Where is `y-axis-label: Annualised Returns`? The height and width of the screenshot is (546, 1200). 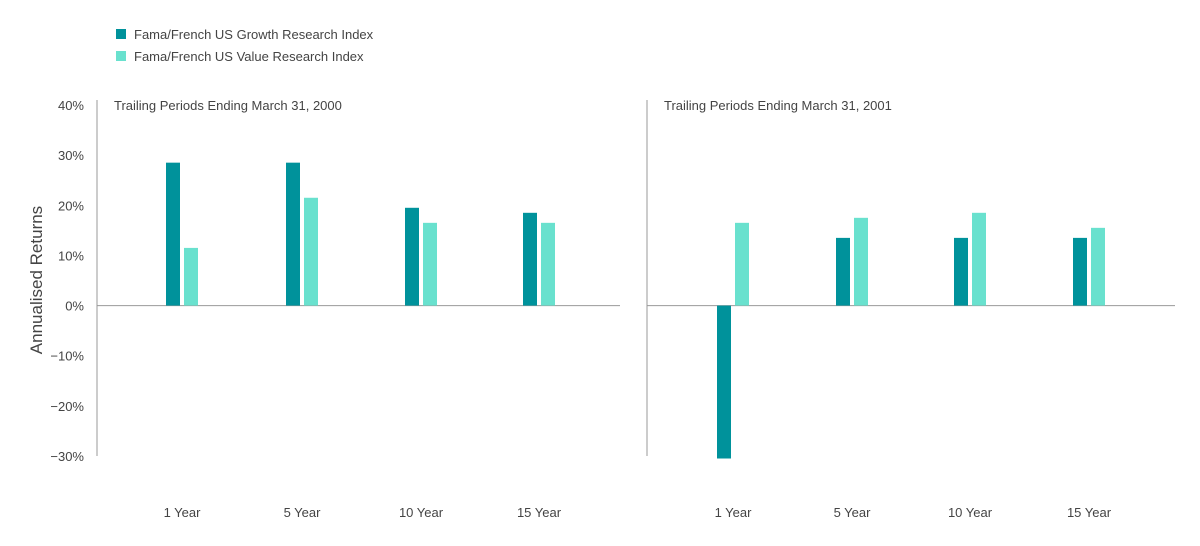 y-axis-label: Annualised Returns is located at coordinates (36, 280).